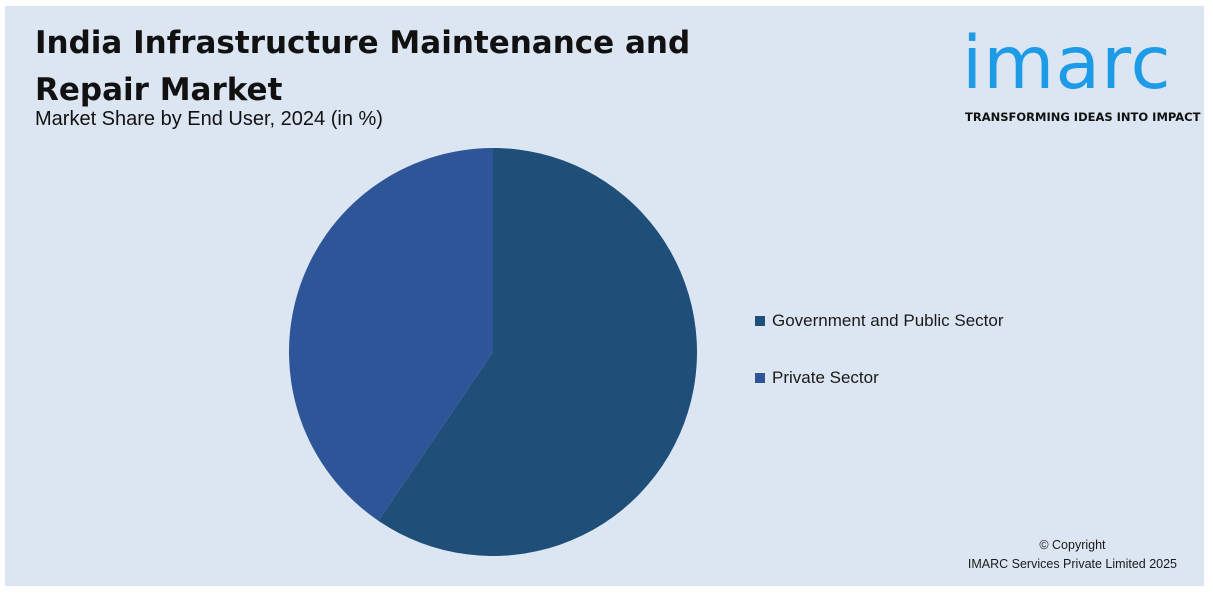  What do you see at coordinates (1072, 564) in the screenshot?
I see `copyright-line-2: IMARC Services Private Limited 2025` at bounding box center [1072, 564].